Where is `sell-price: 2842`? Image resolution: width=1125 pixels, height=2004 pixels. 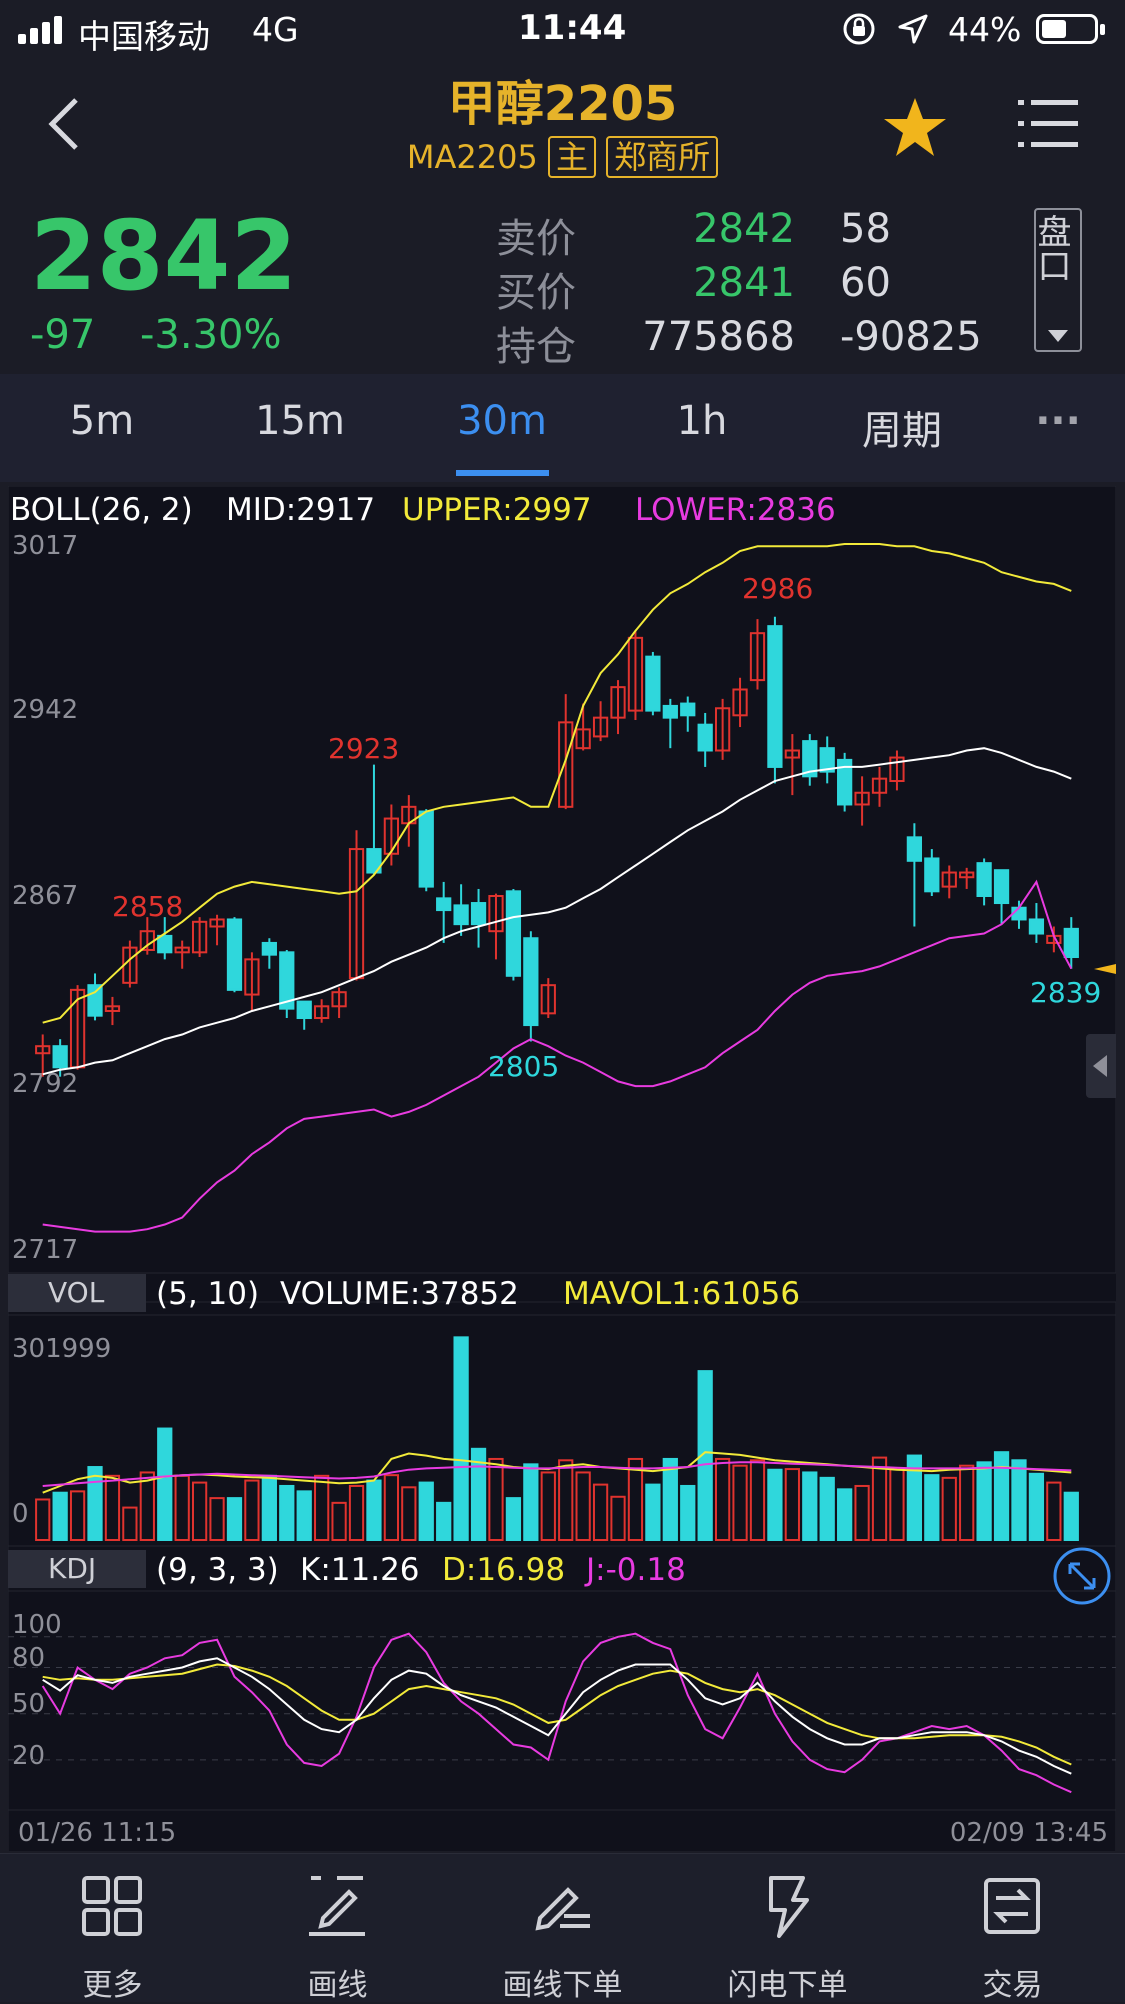 sell-price: 2842 is located at coordinates (744, 229).